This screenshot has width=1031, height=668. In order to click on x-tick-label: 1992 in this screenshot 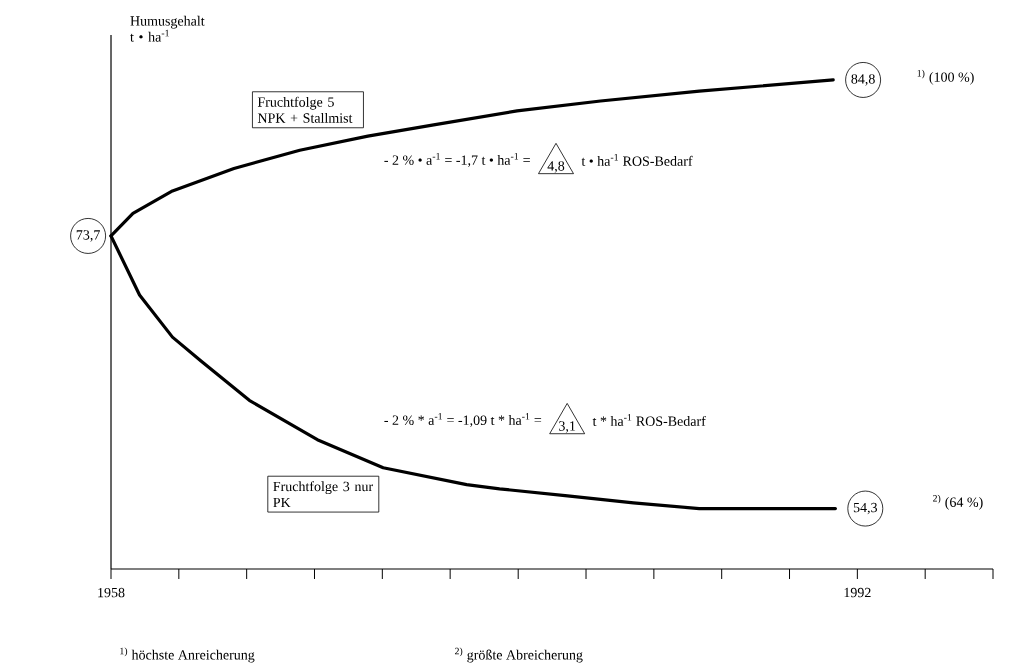, I will do `click(857, 592)`.